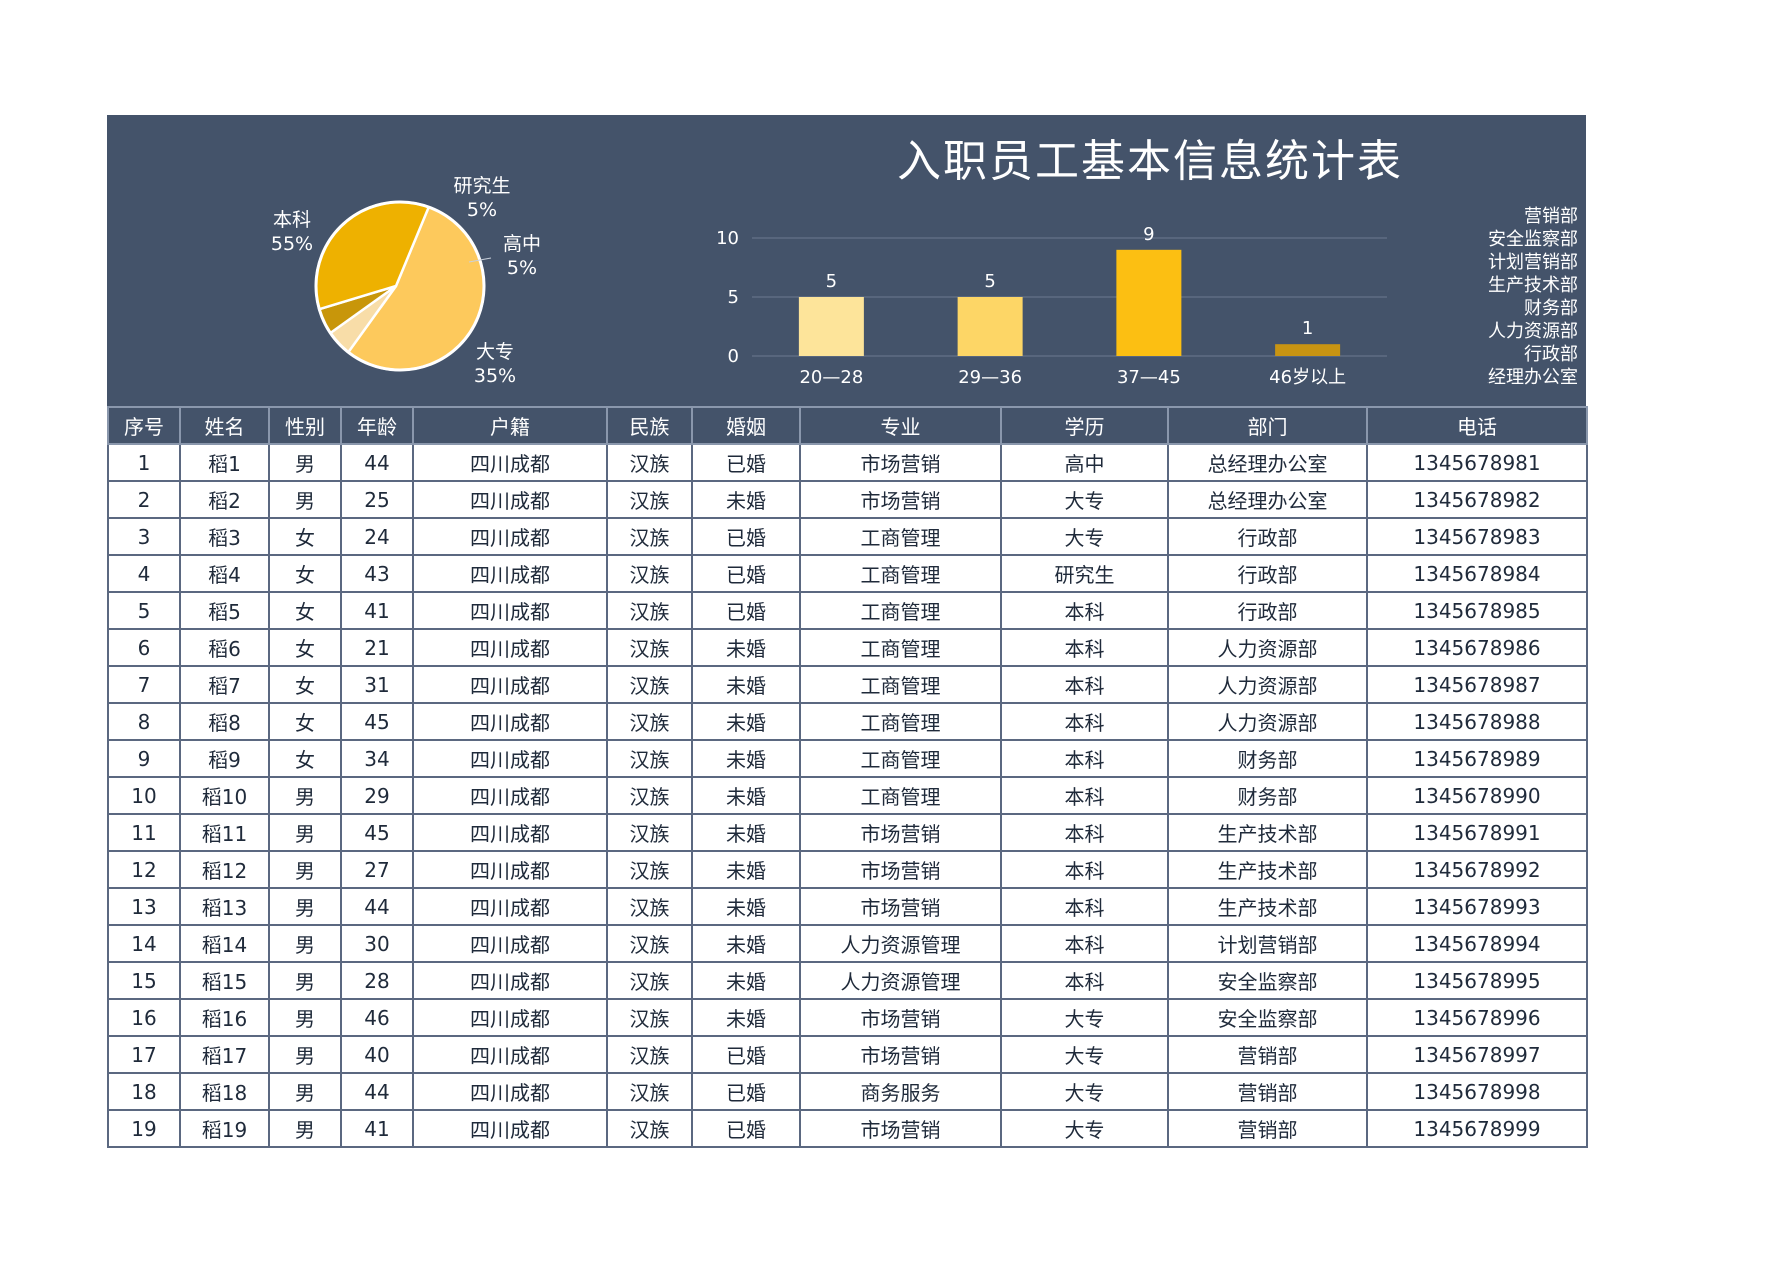  Describe the element at coordinates (1148, 234) in the screenshot. I see `bar-value-label: 9` at that location.